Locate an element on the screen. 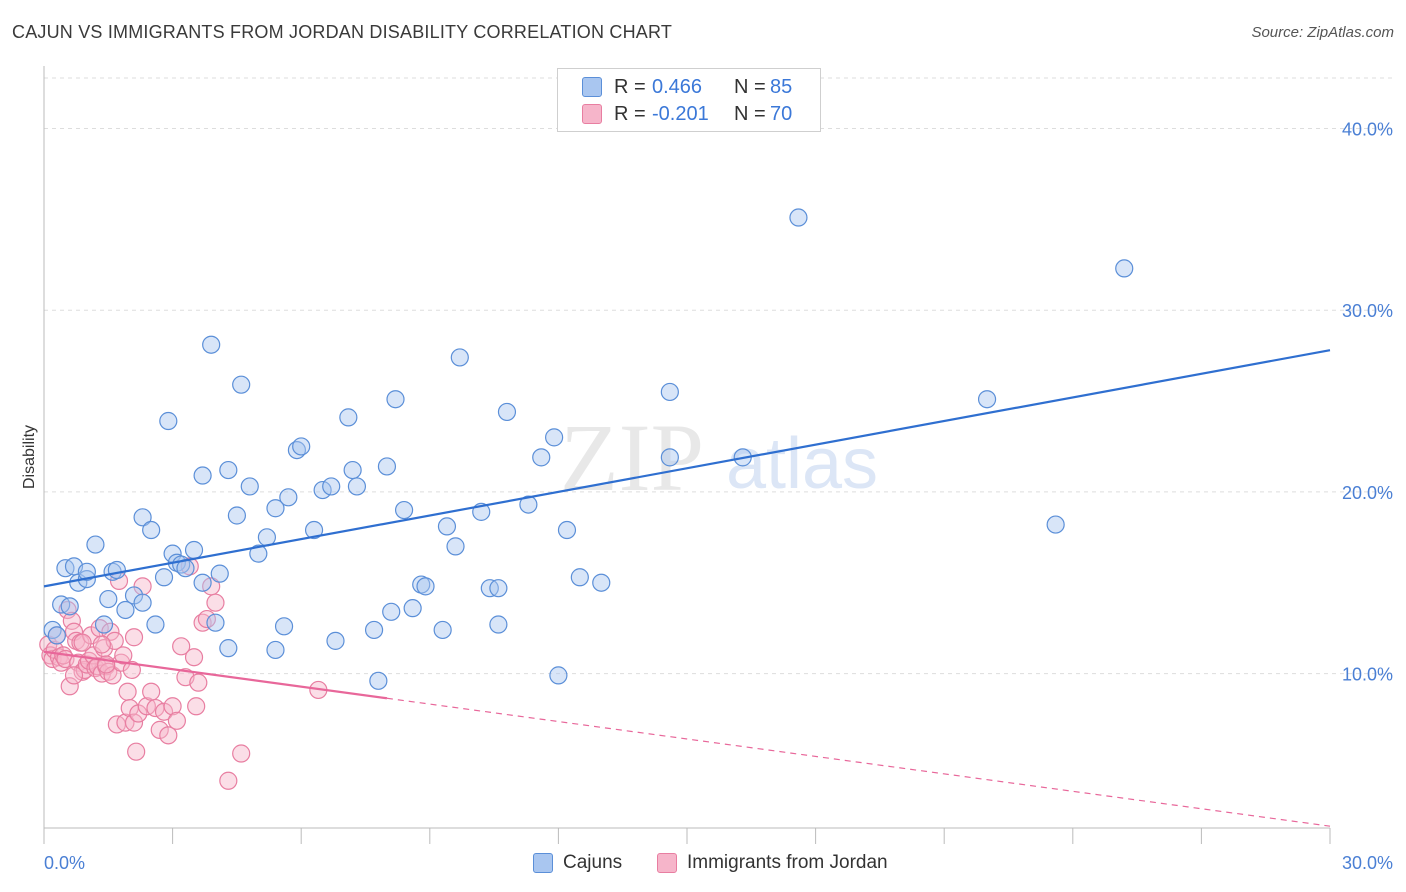 The width and height of the screenshot is (1406, 892). watermark: ZIP atlas is located at coordinates (719, 457).